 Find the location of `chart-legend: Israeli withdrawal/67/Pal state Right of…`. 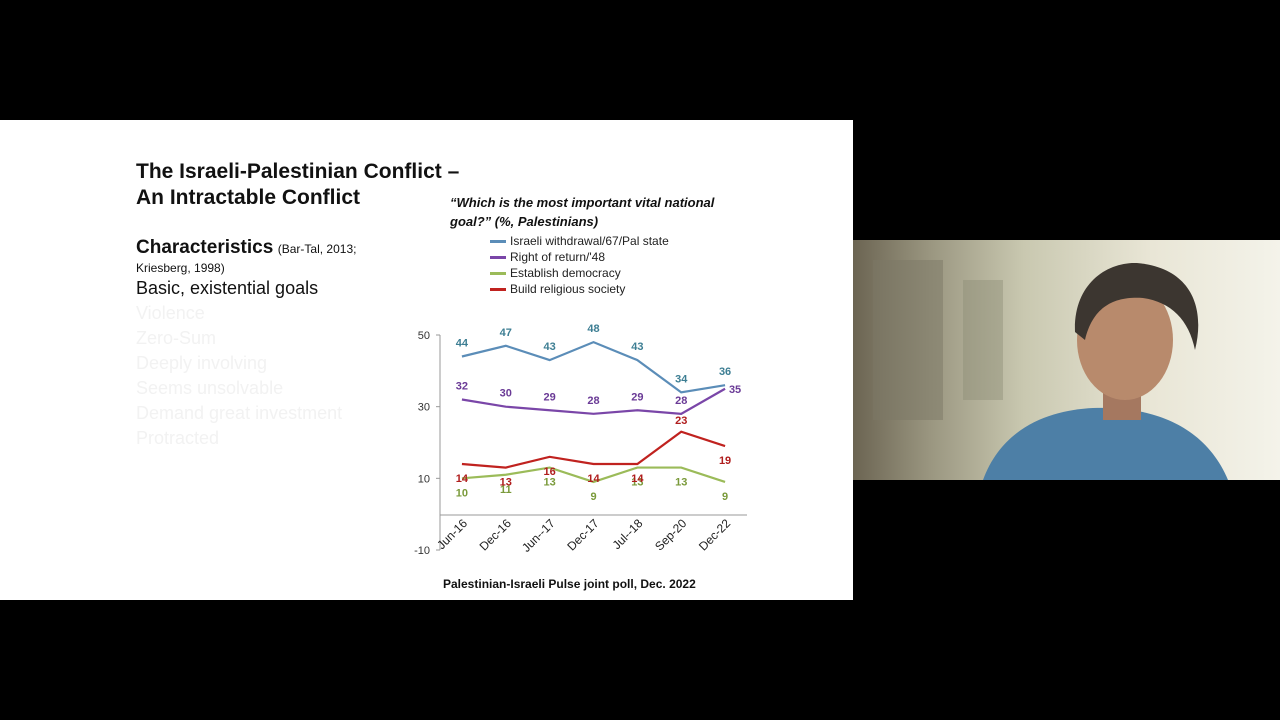

chart-legend: Israeli withdrawal/67/Pal state Right of… is located at coordinates (579, 265).